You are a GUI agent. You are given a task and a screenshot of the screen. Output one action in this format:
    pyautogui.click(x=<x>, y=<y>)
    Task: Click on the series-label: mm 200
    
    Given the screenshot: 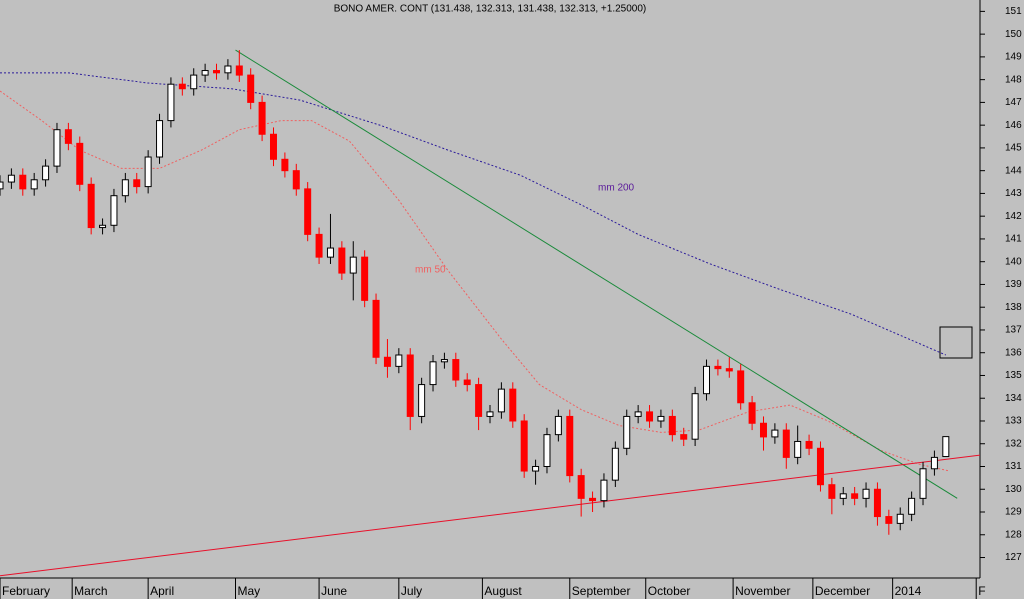 What is the action you would take?
    pyautogui.click(x=616, y=188)
    